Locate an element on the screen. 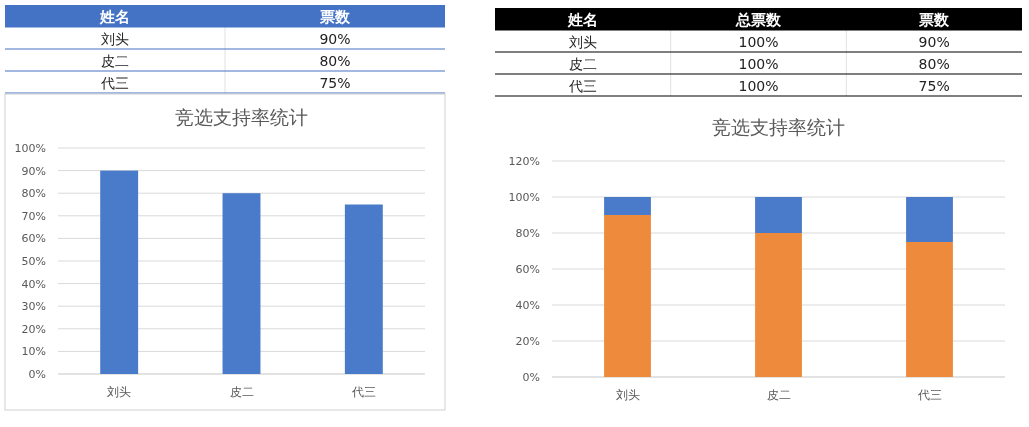 This screenshot has width=1029, height=427. y-tick-label: 90% is located at coordinates (33, 171).